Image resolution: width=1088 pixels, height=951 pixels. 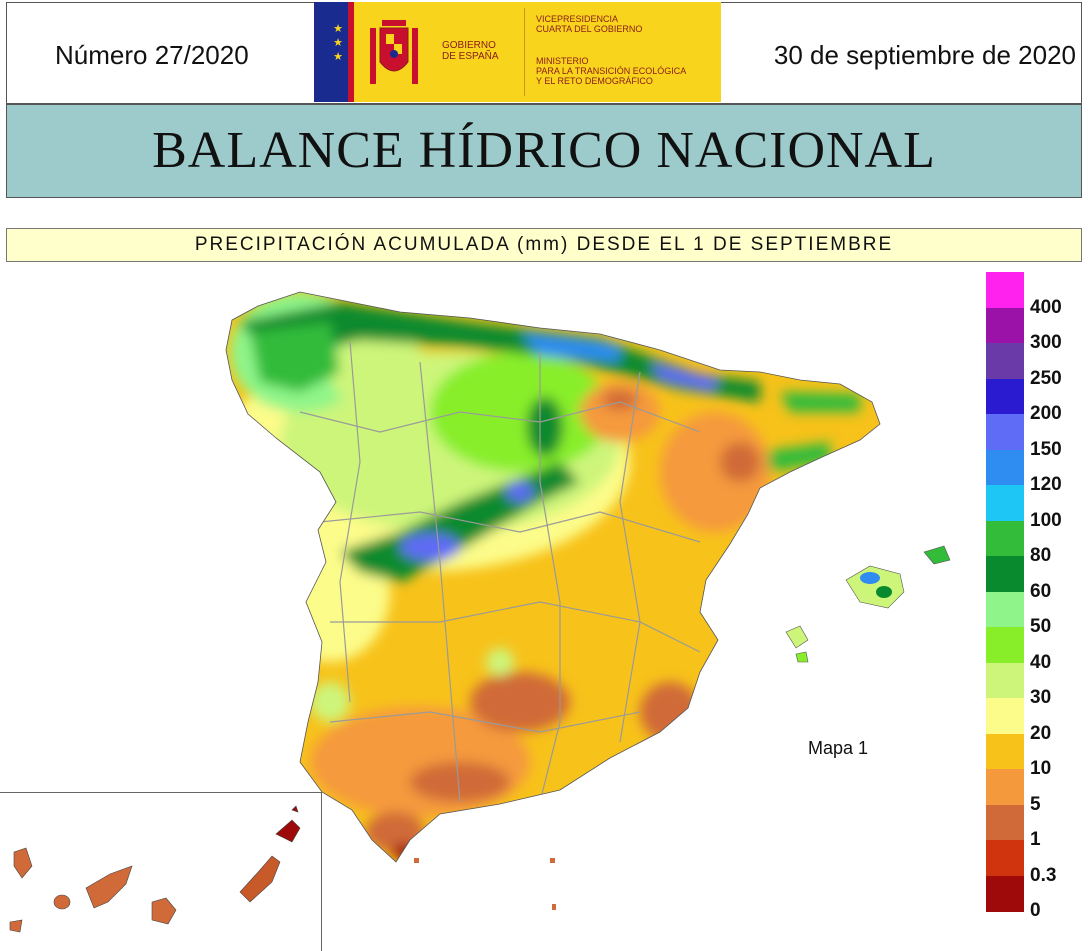 I want to click on logo-line: GOBIERNO, so click(x=469, y=45).